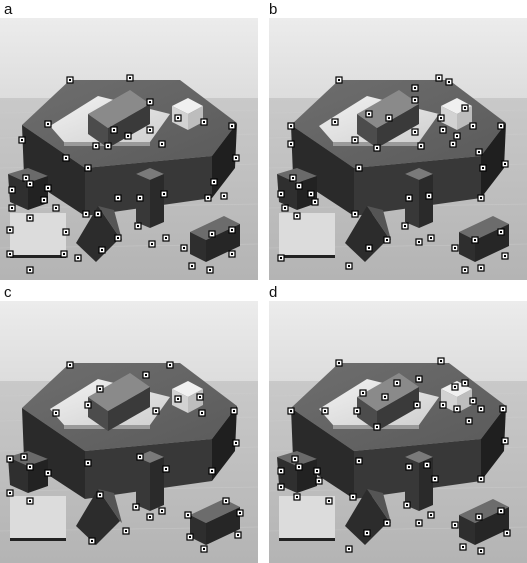 The image size is (527, 563). Describe the element at coordinates (8, 292) in the screenshot. I see `panel-label-c: c` at that location.